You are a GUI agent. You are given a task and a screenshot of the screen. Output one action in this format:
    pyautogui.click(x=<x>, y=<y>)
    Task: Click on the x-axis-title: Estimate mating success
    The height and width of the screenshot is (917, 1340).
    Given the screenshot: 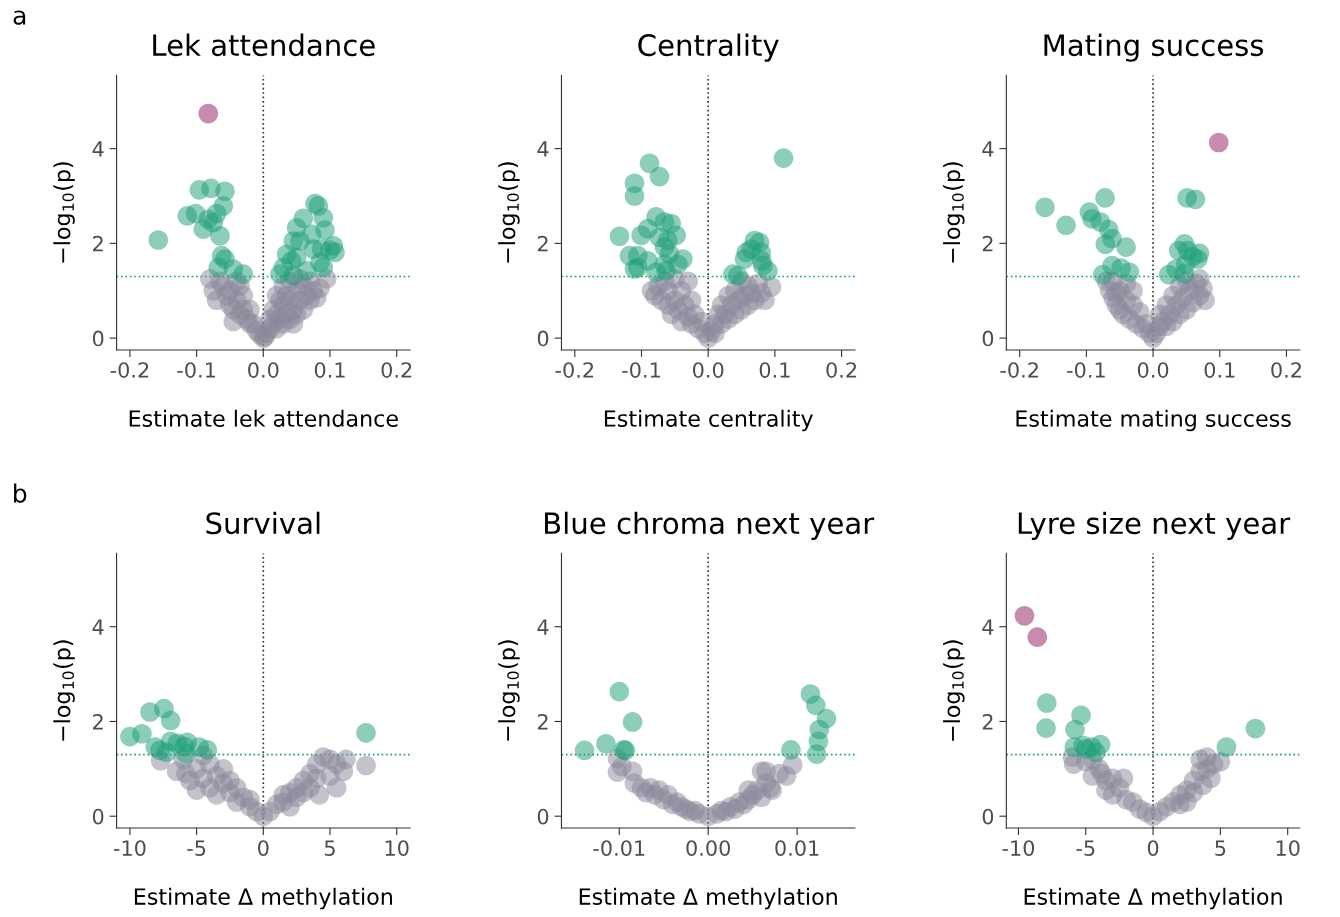 What is the action you would take?
    pyautogui.click(x=1153, y=420)
    